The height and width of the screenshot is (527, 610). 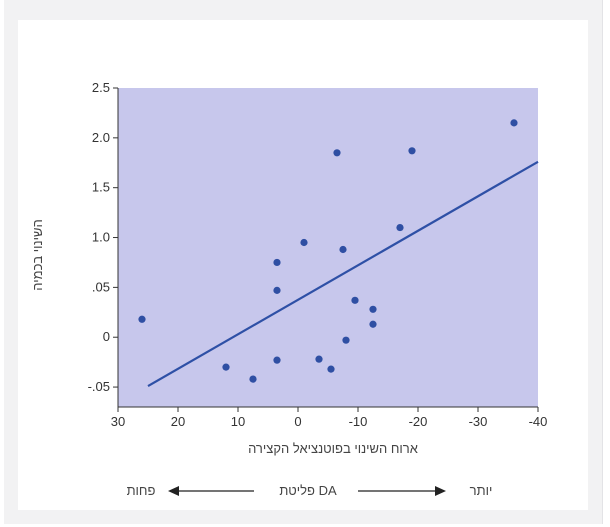 I want to click on y-axis-label: השינוי בכמיה, so click(x=37, y=254).